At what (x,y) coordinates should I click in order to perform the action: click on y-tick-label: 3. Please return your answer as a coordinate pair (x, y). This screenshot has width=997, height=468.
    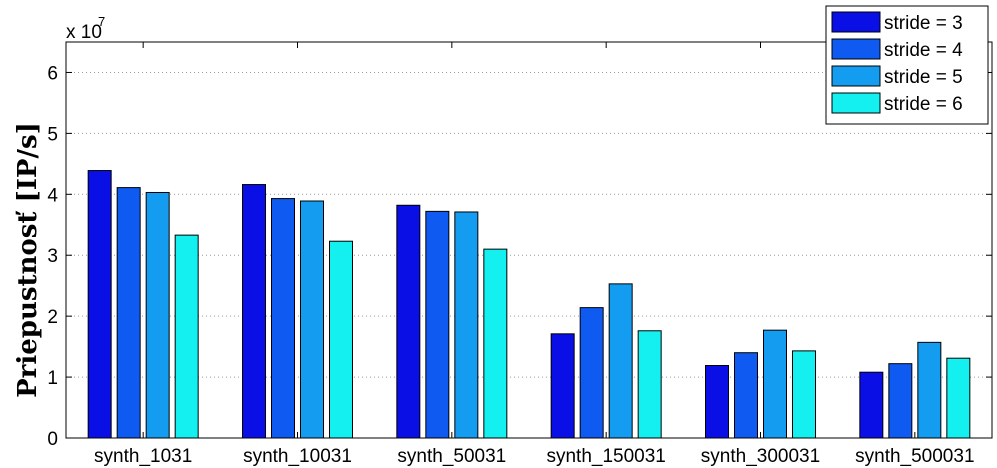
    Looking at the image, I should click on (52, 256).